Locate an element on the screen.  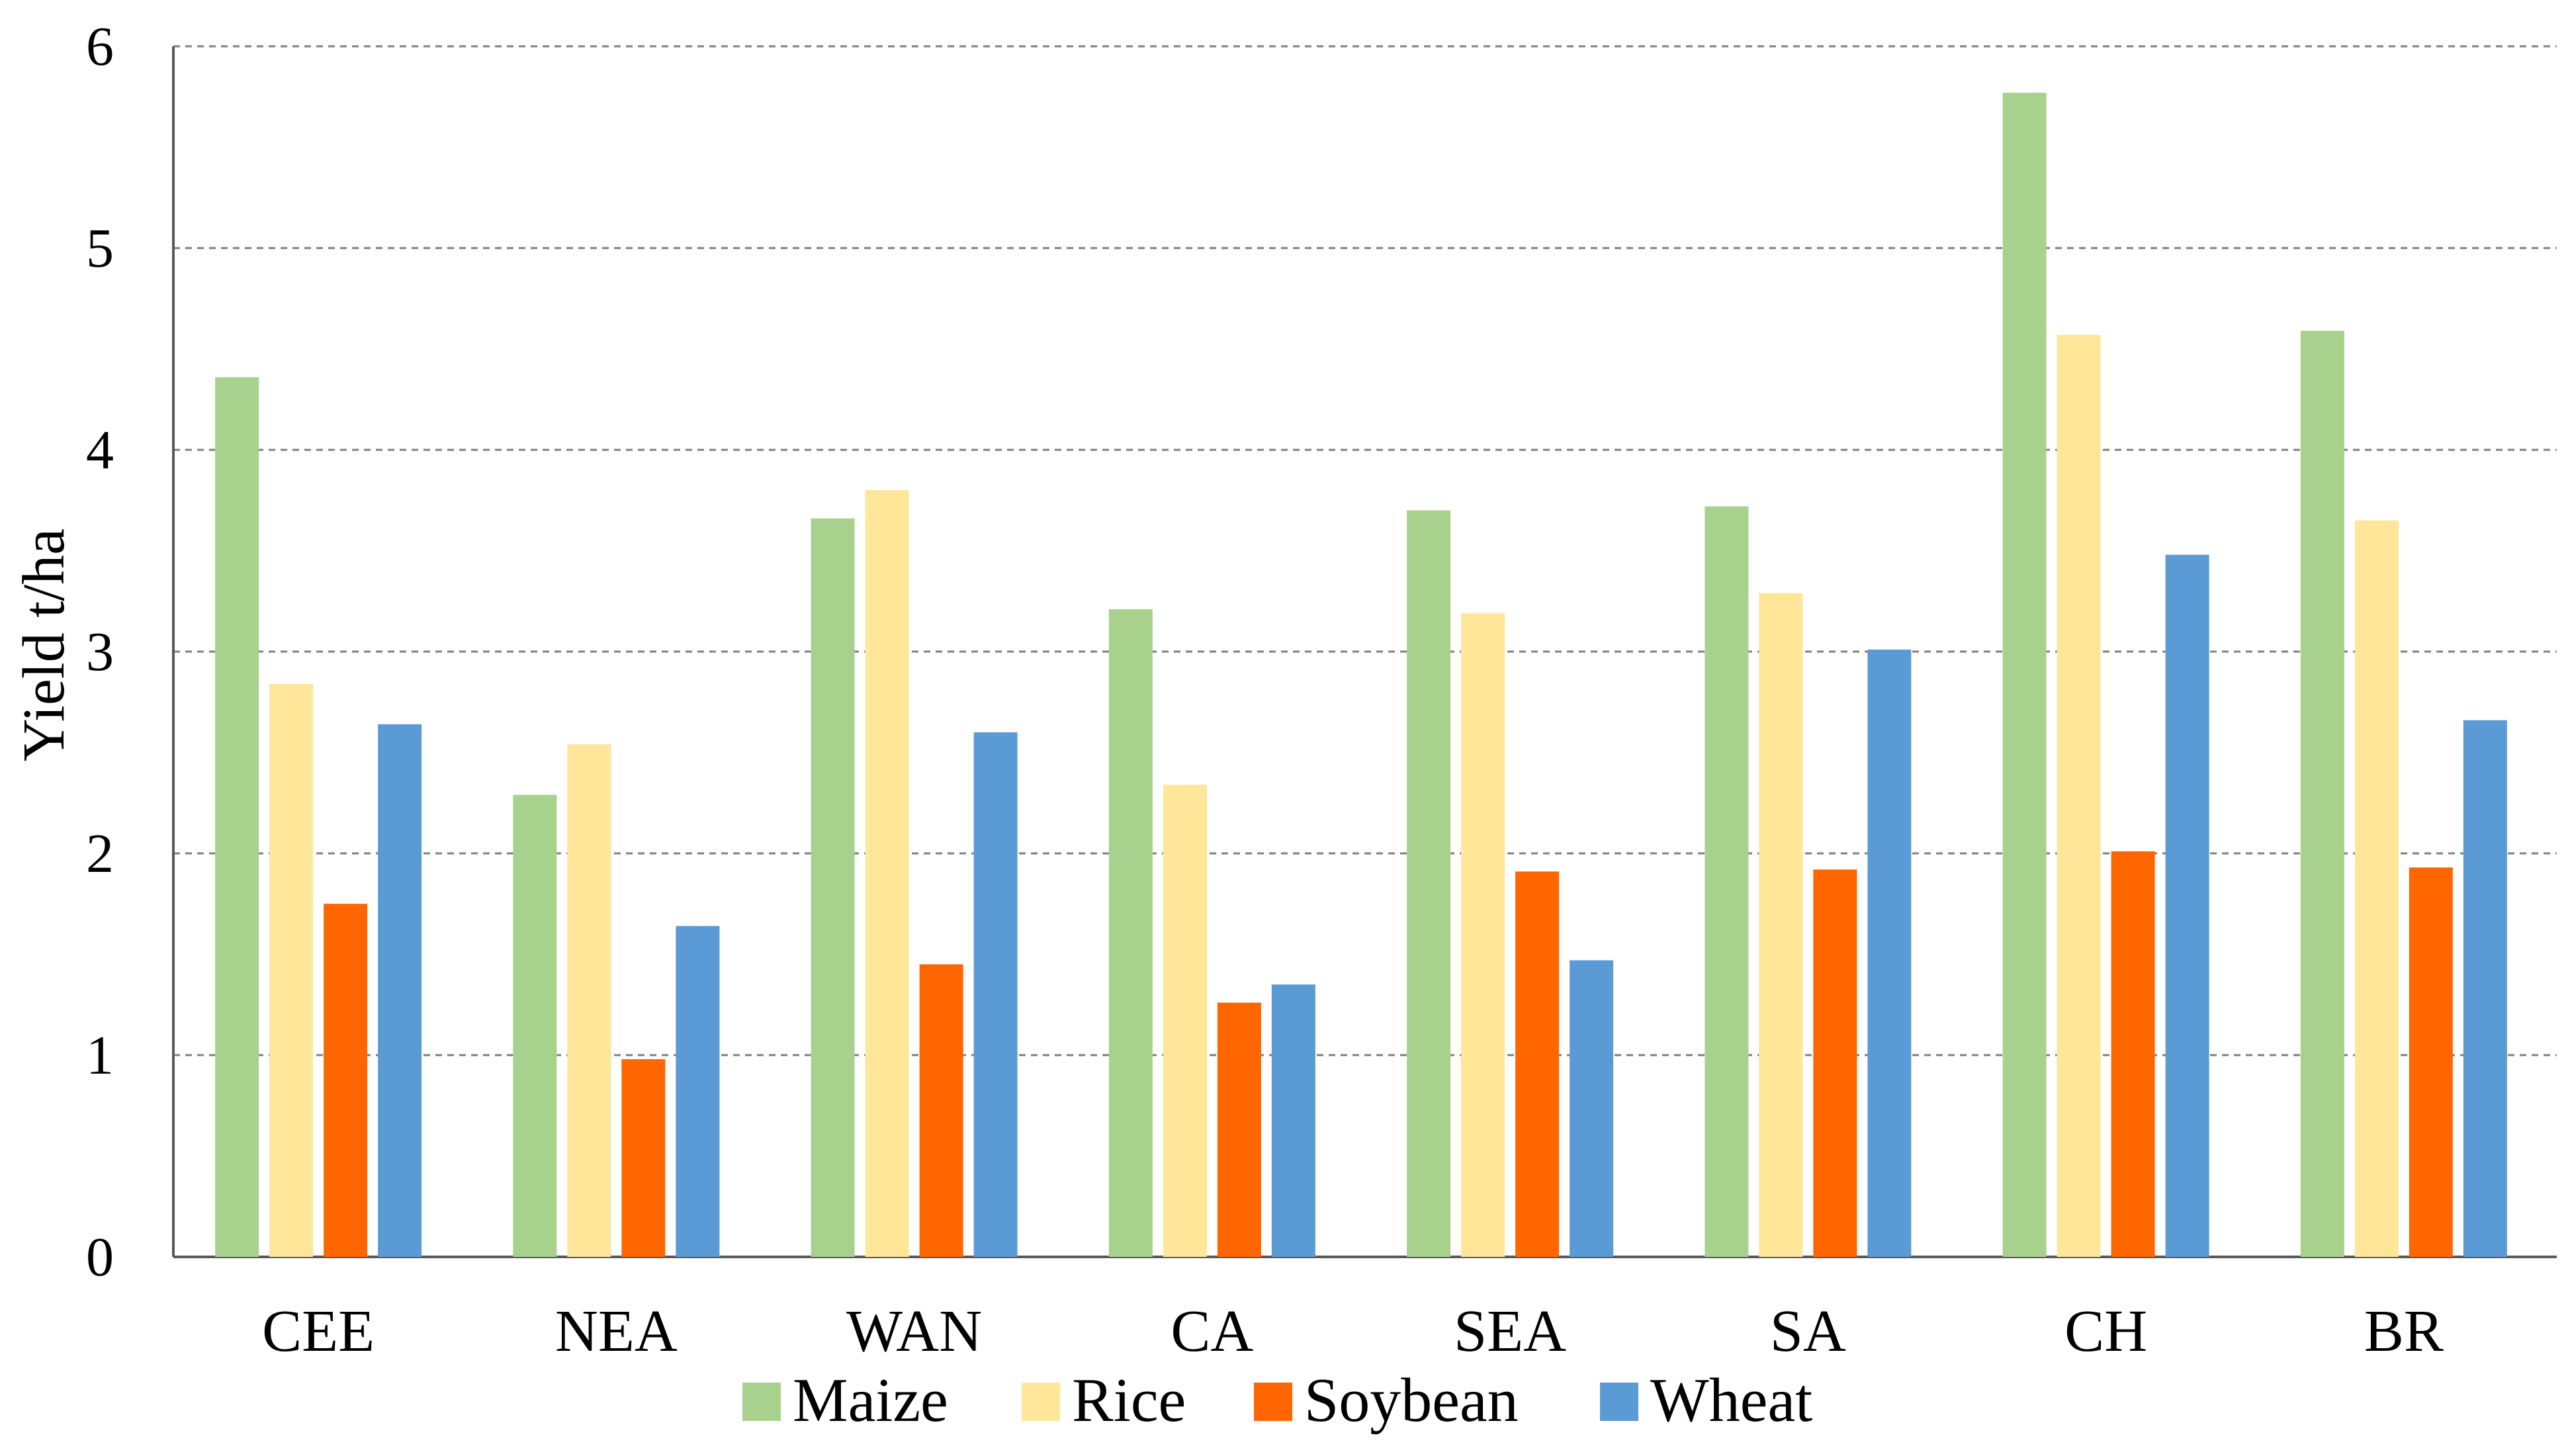
x-category-label: SA is located at coordinates (1808, 1331).